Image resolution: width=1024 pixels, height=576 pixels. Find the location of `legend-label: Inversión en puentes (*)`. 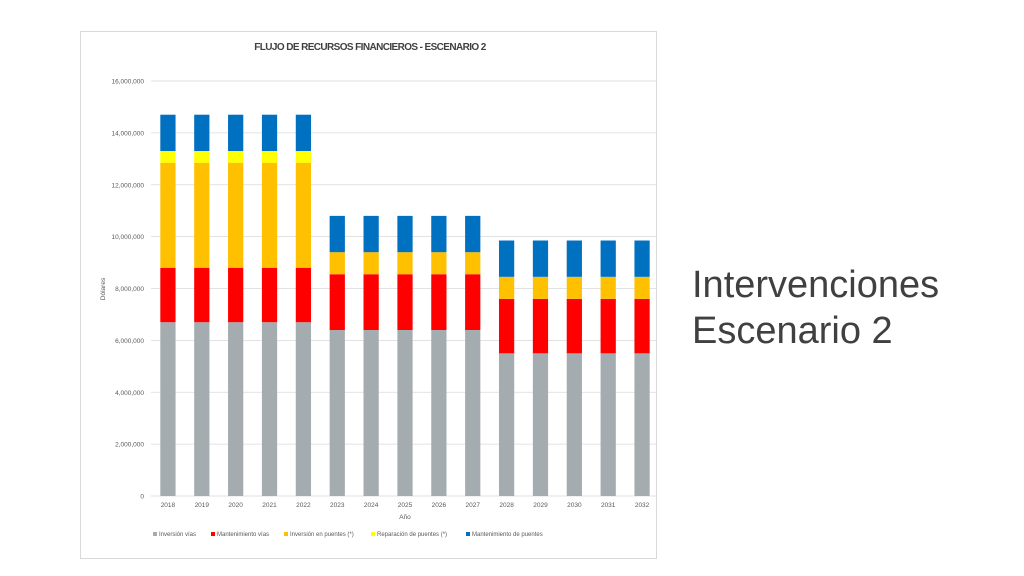

legend-label: Inversión en puentes (*) is located at coordinates (322, 535).